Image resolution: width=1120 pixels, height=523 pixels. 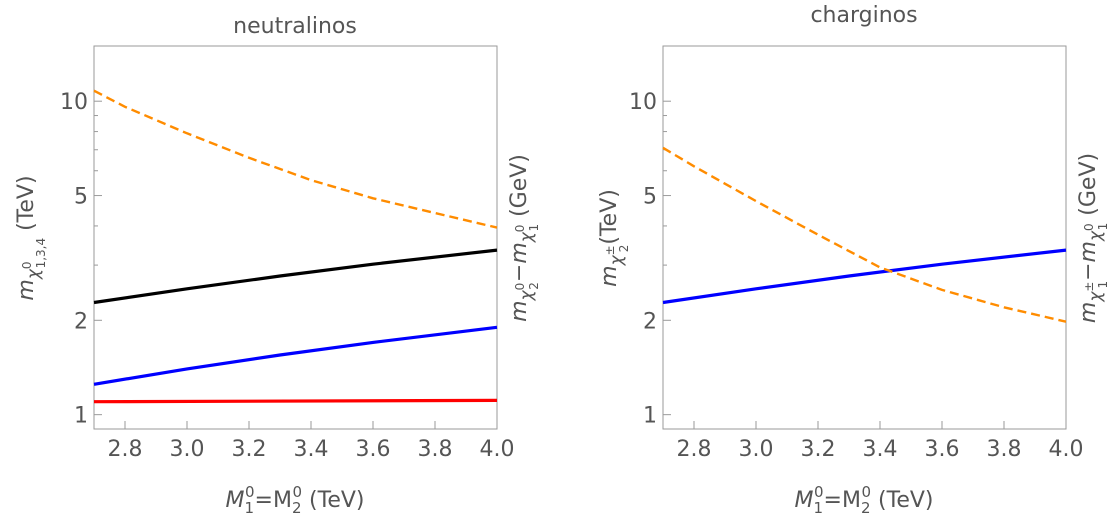 I want to click on panel-title: neutralinos, so click(x=295, y=26).